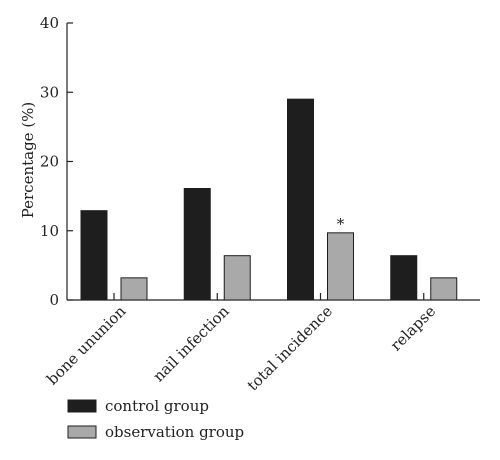 The height and width of the screenshot is (460, 500). Describe the element at coordinates (28, 160) in the screenshot. I see `y-axis-label: Percentage (%)` at that location.